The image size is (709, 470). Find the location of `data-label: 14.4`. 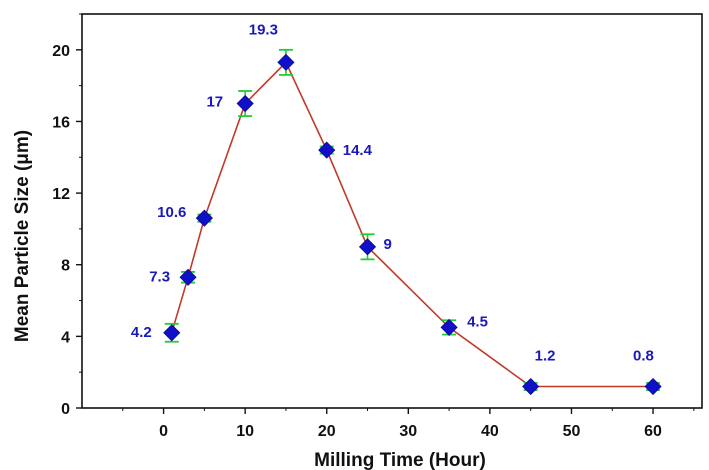

data-label: 14.4 is located at coordinates (358, 150).